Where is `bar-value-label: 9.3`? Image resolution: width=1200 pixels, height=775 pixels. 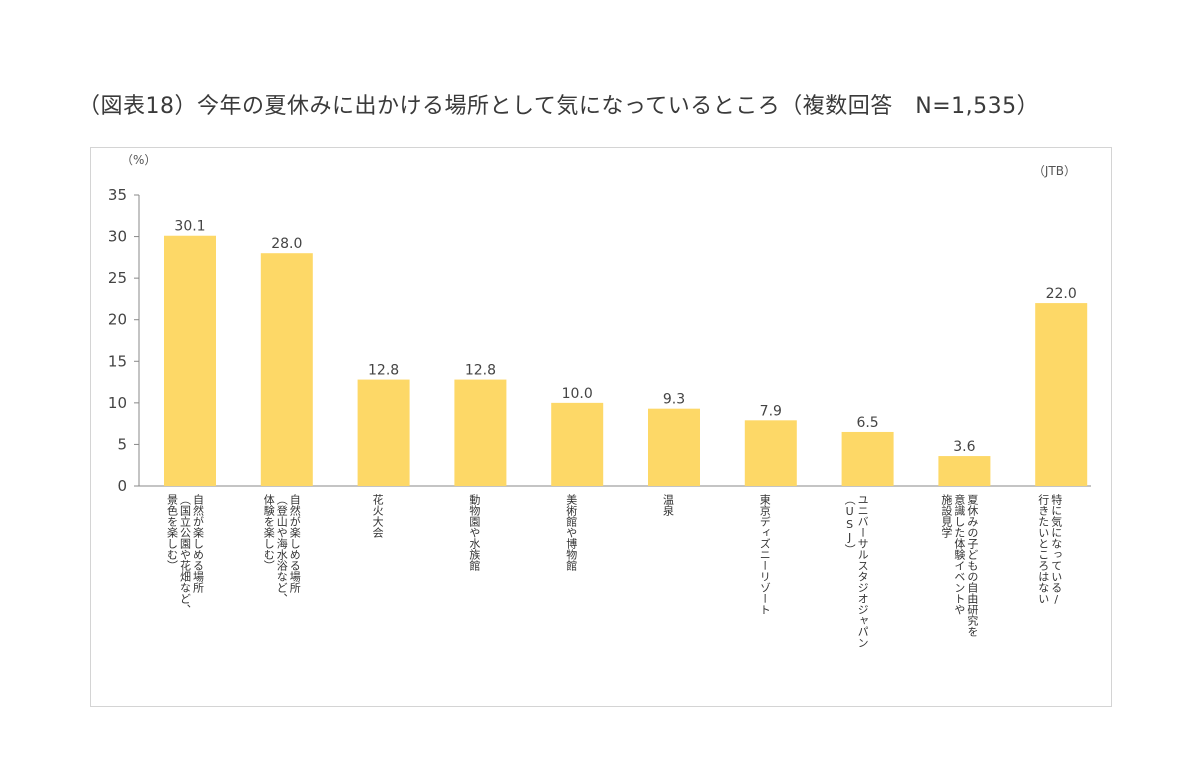
bar-value-label: 9.3 is located at coordinates (674, 400).